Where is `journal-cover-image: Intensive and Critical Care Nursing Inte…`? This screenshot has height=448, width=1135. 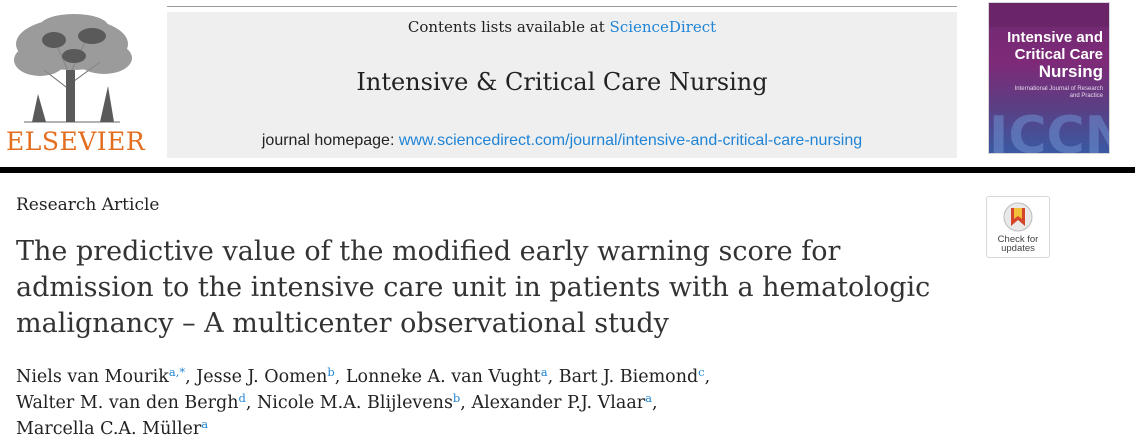
journal-cover-image: Intensive and Critical Care Nursing Inte… is located at coordinates (1049, 78).